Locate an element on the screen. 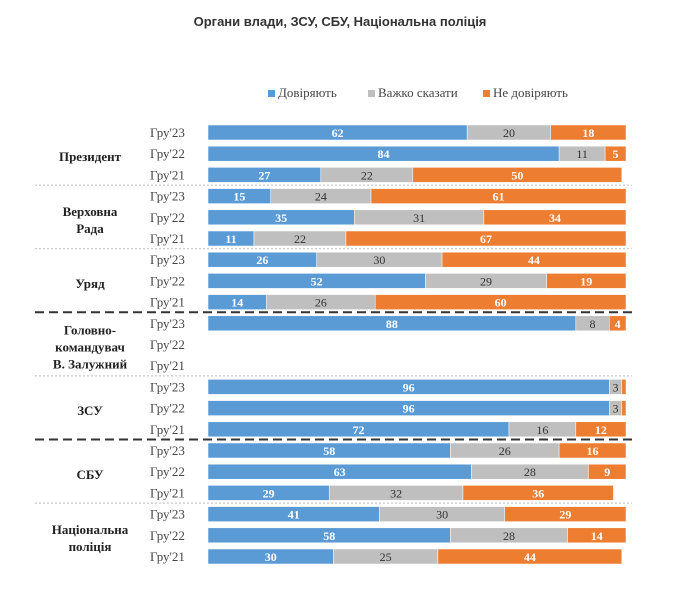  data-label: 12 is located at coordinates (601, 430).